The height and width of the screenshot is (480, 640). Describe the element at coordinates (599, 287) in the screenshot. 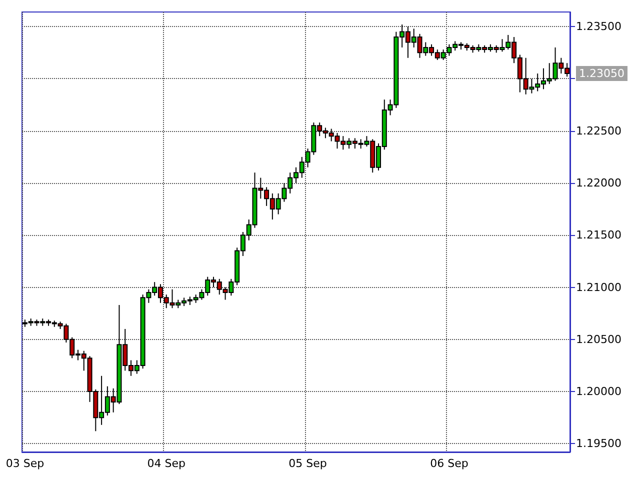

I see `y-tick-label: 1.21000` at that location.